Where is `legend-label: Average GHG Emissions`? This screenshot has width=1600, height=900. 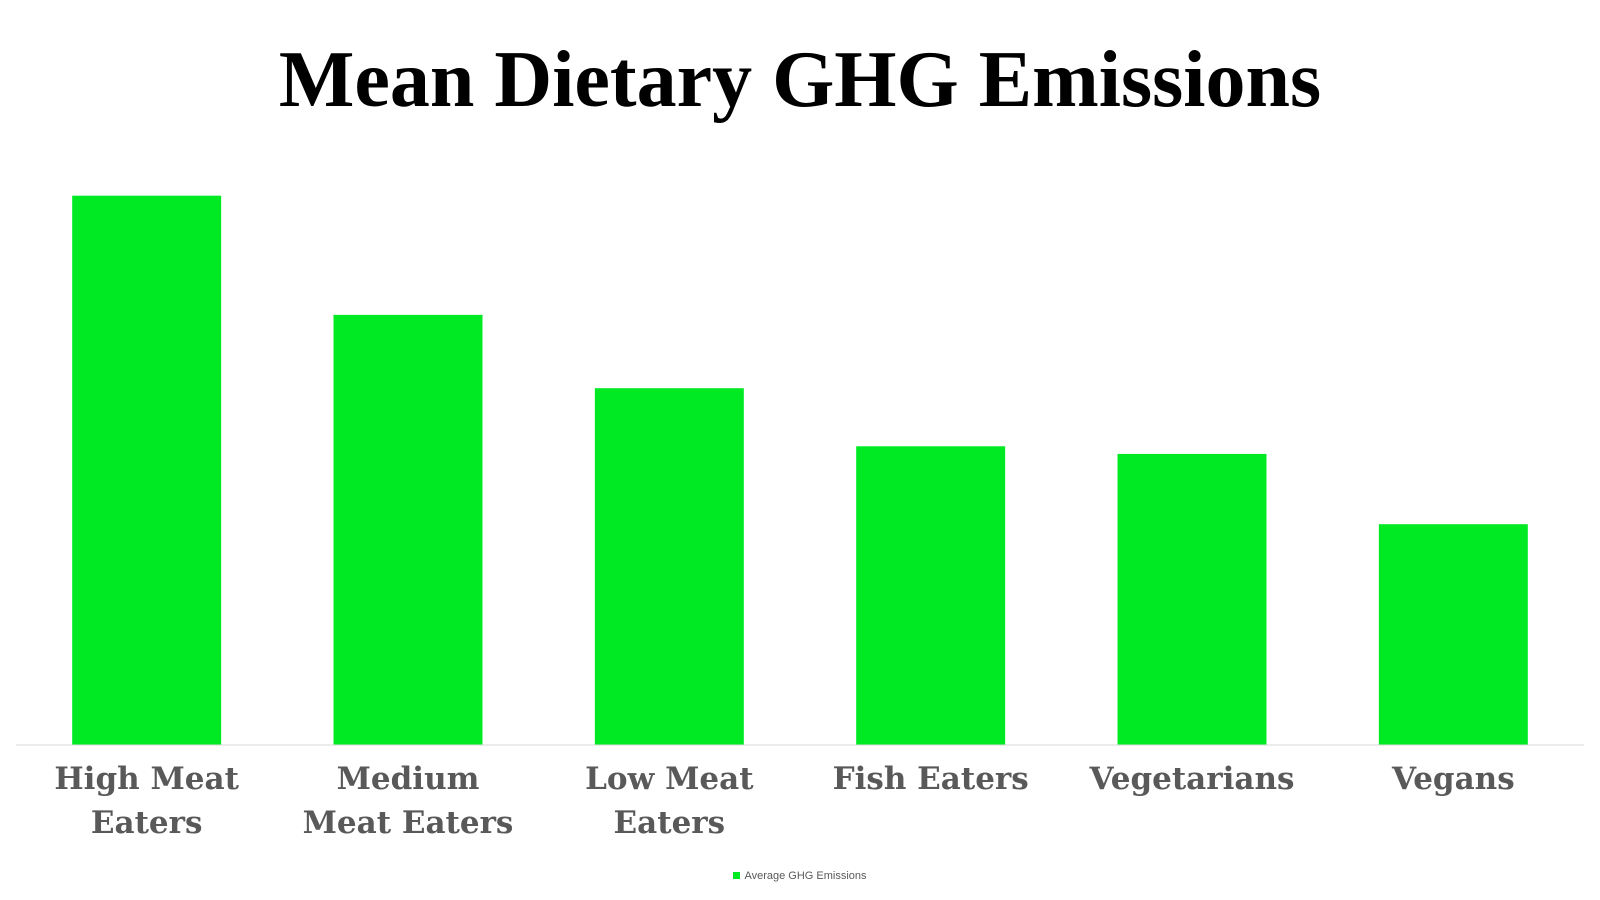
legend-label: Average GHG Emissions is located at coordinates (805, 876).